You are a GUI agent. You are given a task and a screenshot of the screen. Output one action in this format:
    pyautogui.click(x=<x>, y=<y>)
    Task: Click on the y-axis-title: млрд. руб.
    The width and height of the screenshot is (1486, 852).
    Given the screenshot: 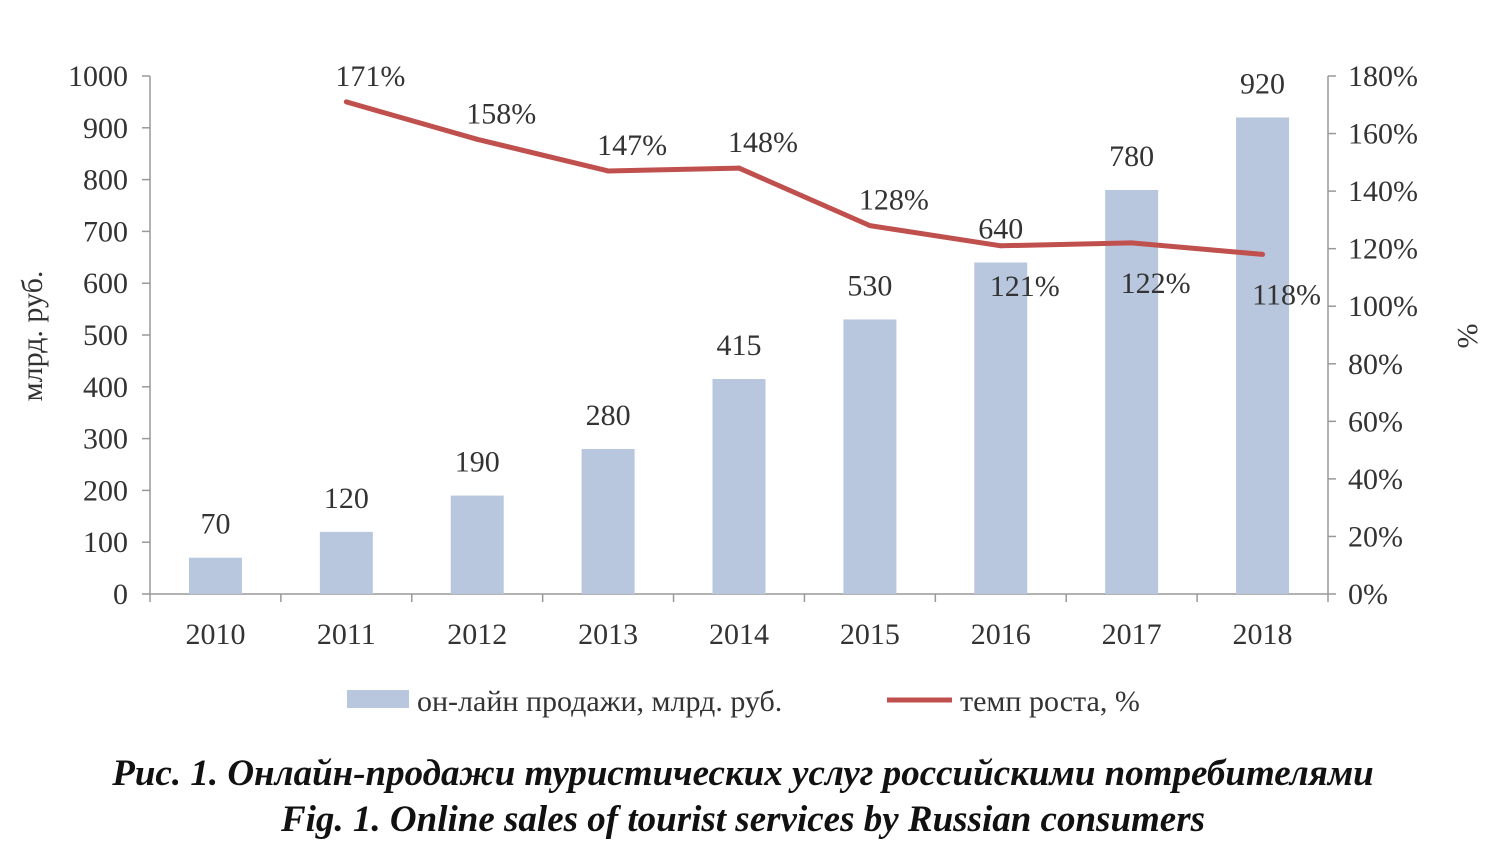 What is the action you would take?
    pyautogui.click(x=32, y=336)
    